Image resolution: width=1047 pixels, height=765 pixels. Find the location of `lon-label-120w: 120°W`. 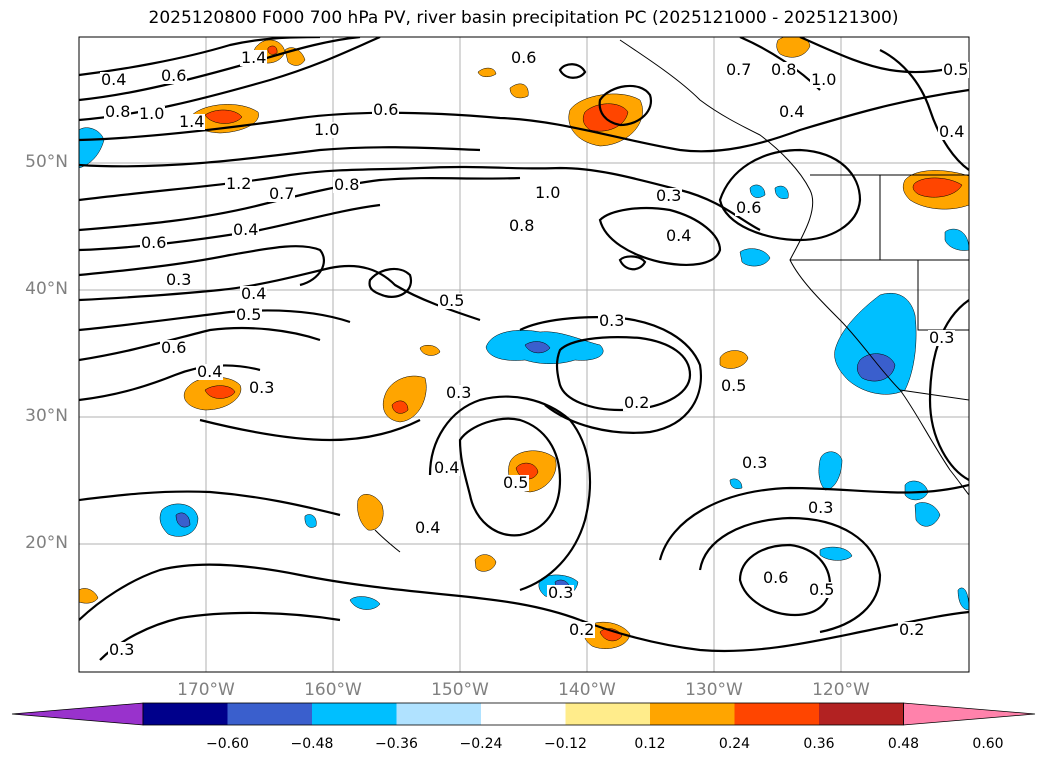

lon-label-120w: 120°W is located at coordinates (841, 690).